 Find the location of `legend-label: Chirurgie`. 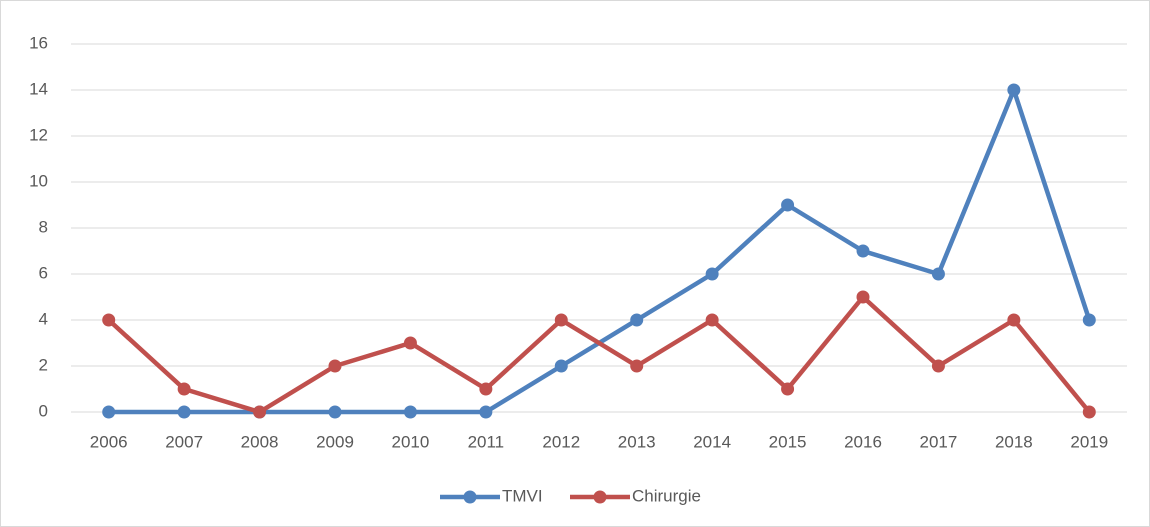

legend-label: Chirurgie is located at coordinates (666, 495).